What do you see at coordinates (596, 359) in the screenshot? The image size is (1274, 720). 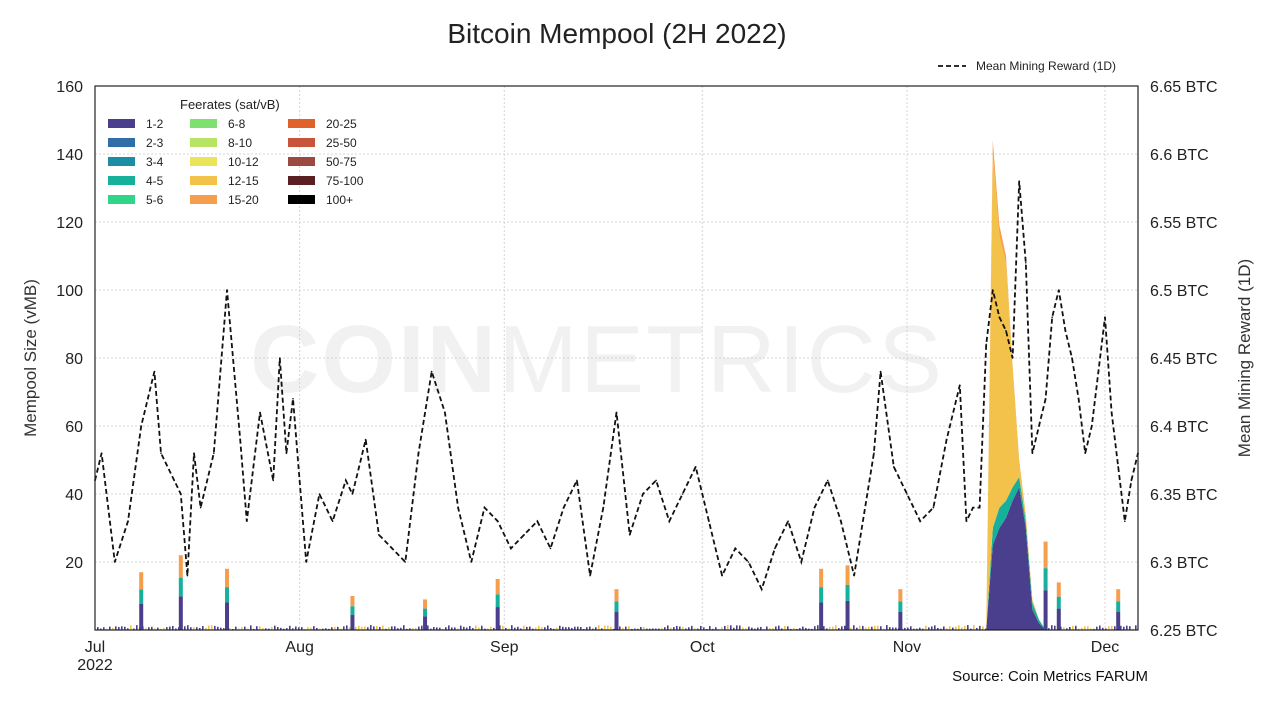 I see `watermark: COINMETRICS` at bounding box center [596, 359].